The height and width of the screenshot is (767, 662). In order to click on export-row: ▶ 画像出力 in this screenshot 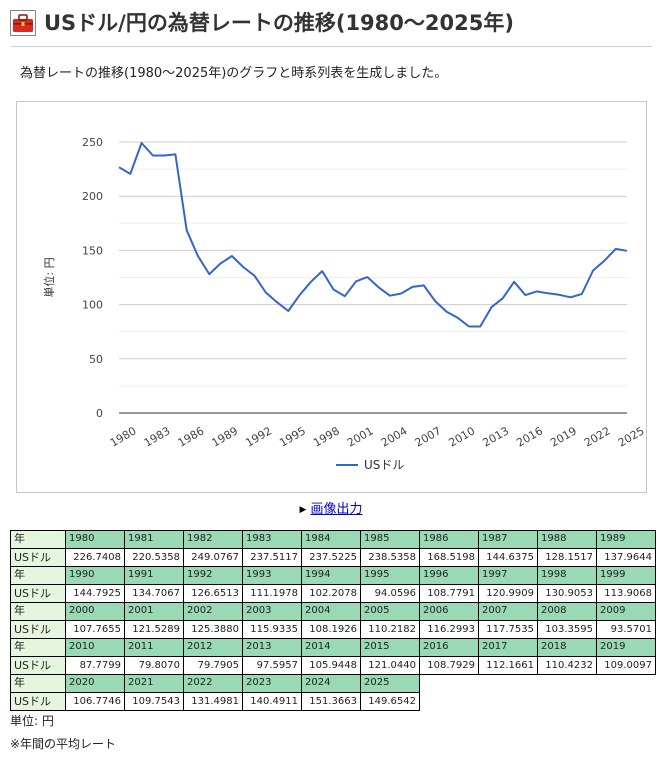, I will do `click(331, 510)`.